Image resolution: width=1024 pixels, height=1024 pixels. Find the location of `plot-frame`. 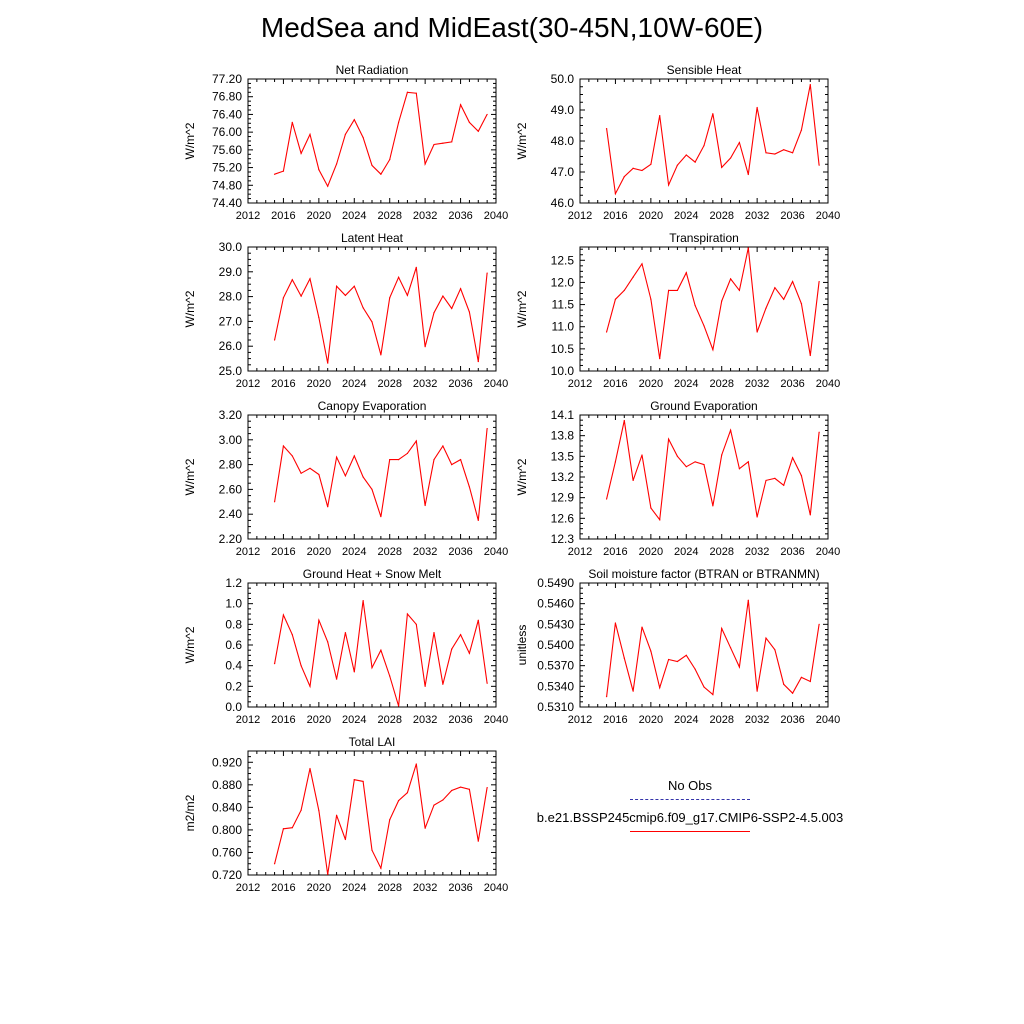

plot-frame is located at coordinates (704, 141).